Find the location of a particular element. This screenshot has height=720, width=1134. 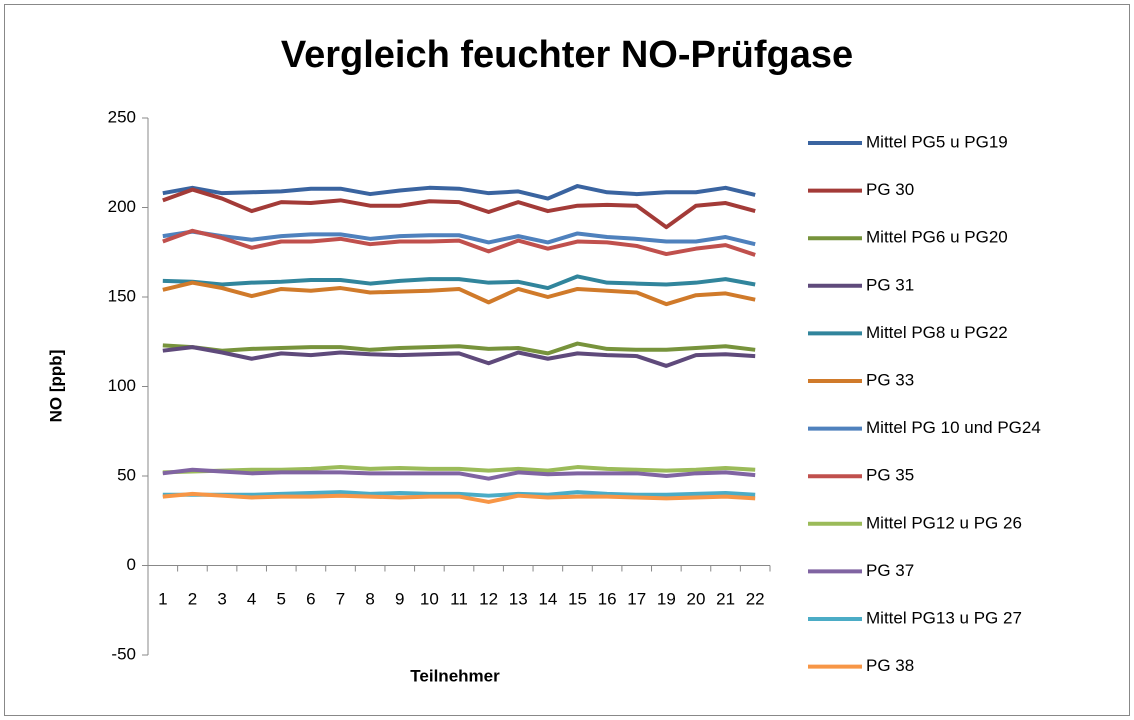

legend-label: PG 30 is located at coordinates (890, 189).